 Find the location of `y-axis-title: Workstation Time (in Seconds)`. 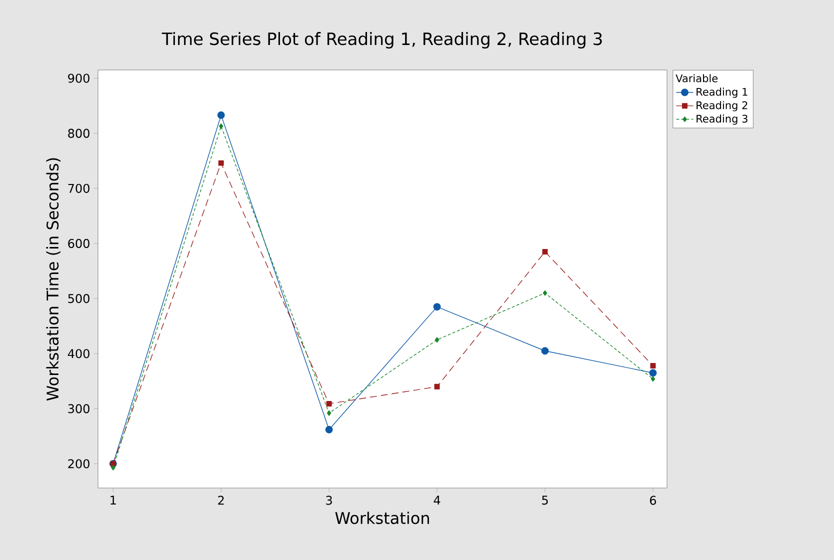

y-axis-title: Workstation Time (in Seconds) is located at coordinates (53, 279).